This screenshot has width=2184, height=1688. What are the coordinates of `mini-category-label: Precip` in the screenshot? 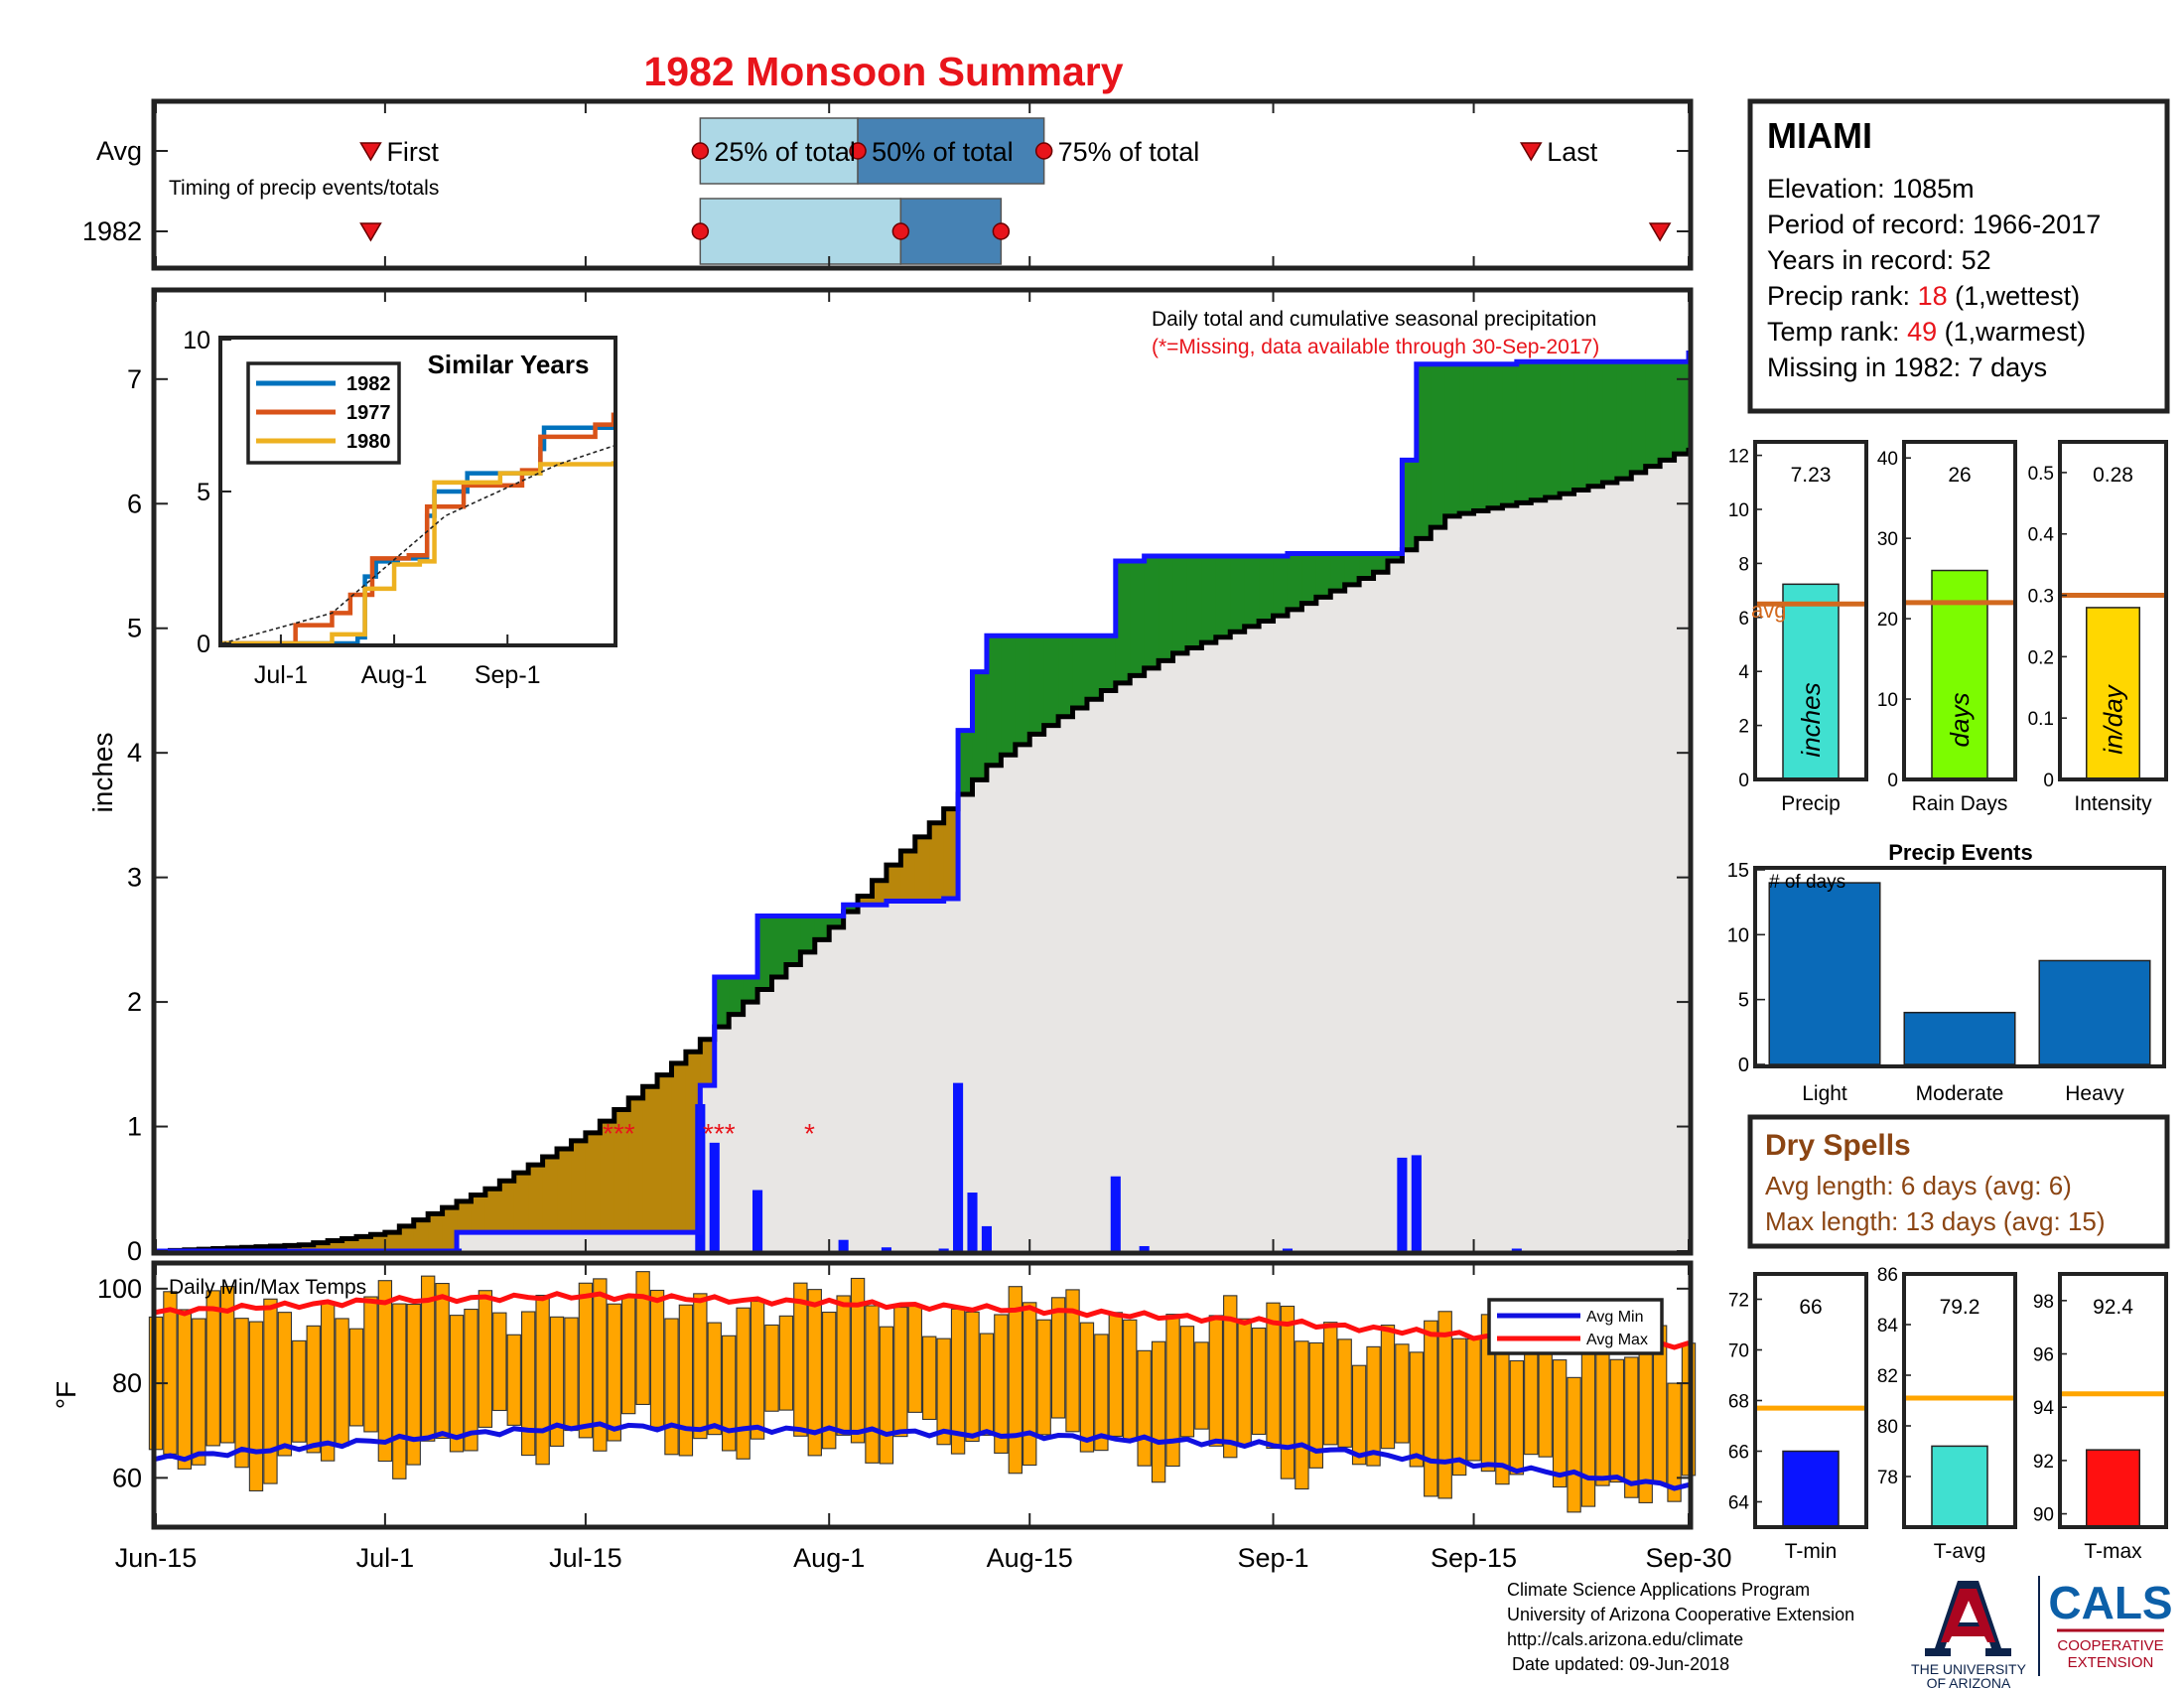 It's located at (1811, 803).